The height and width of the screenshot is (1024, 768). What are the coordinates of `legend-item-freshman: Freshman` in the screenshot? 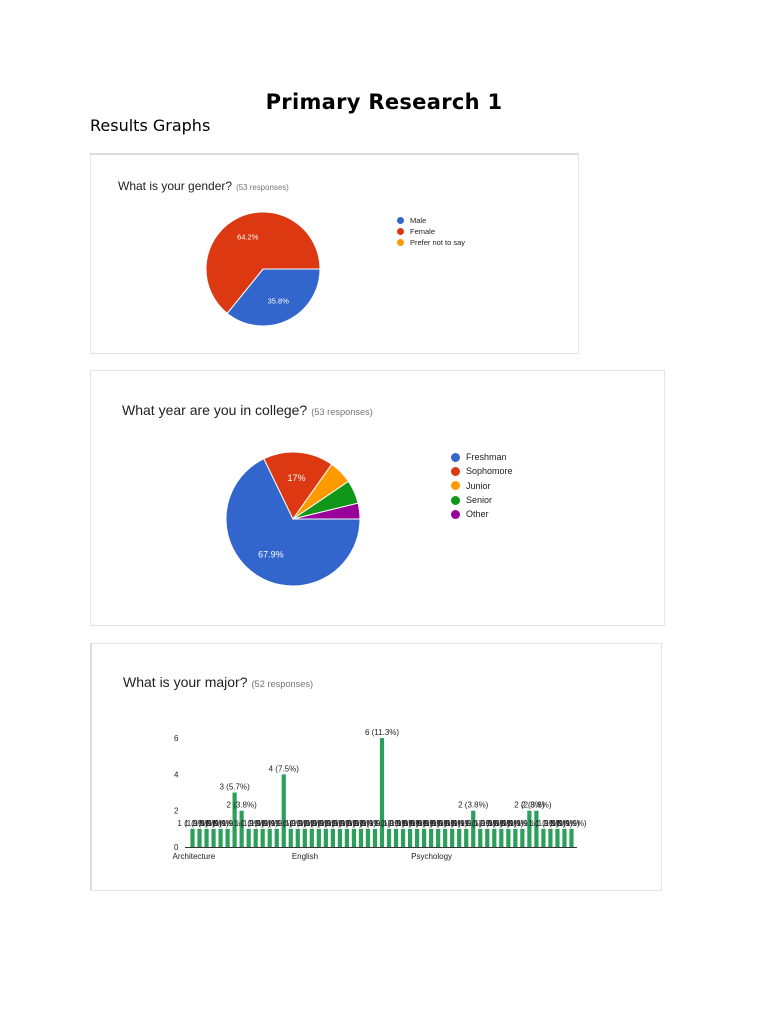 It's located at (482, 457).